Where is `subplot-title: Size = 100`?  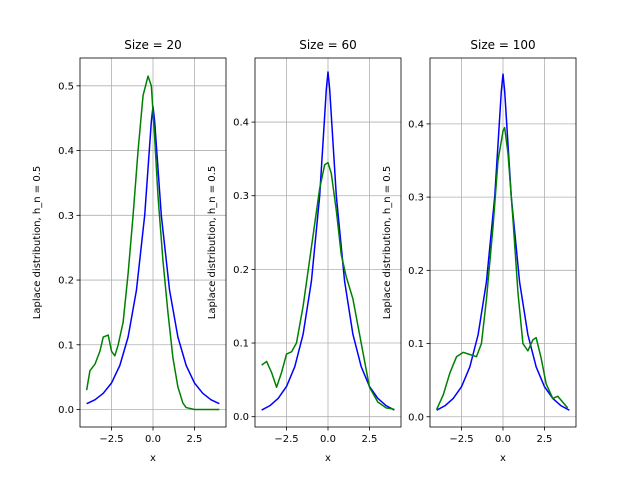 subplot-title: Size = 100 is located at coordinates (502, 45).